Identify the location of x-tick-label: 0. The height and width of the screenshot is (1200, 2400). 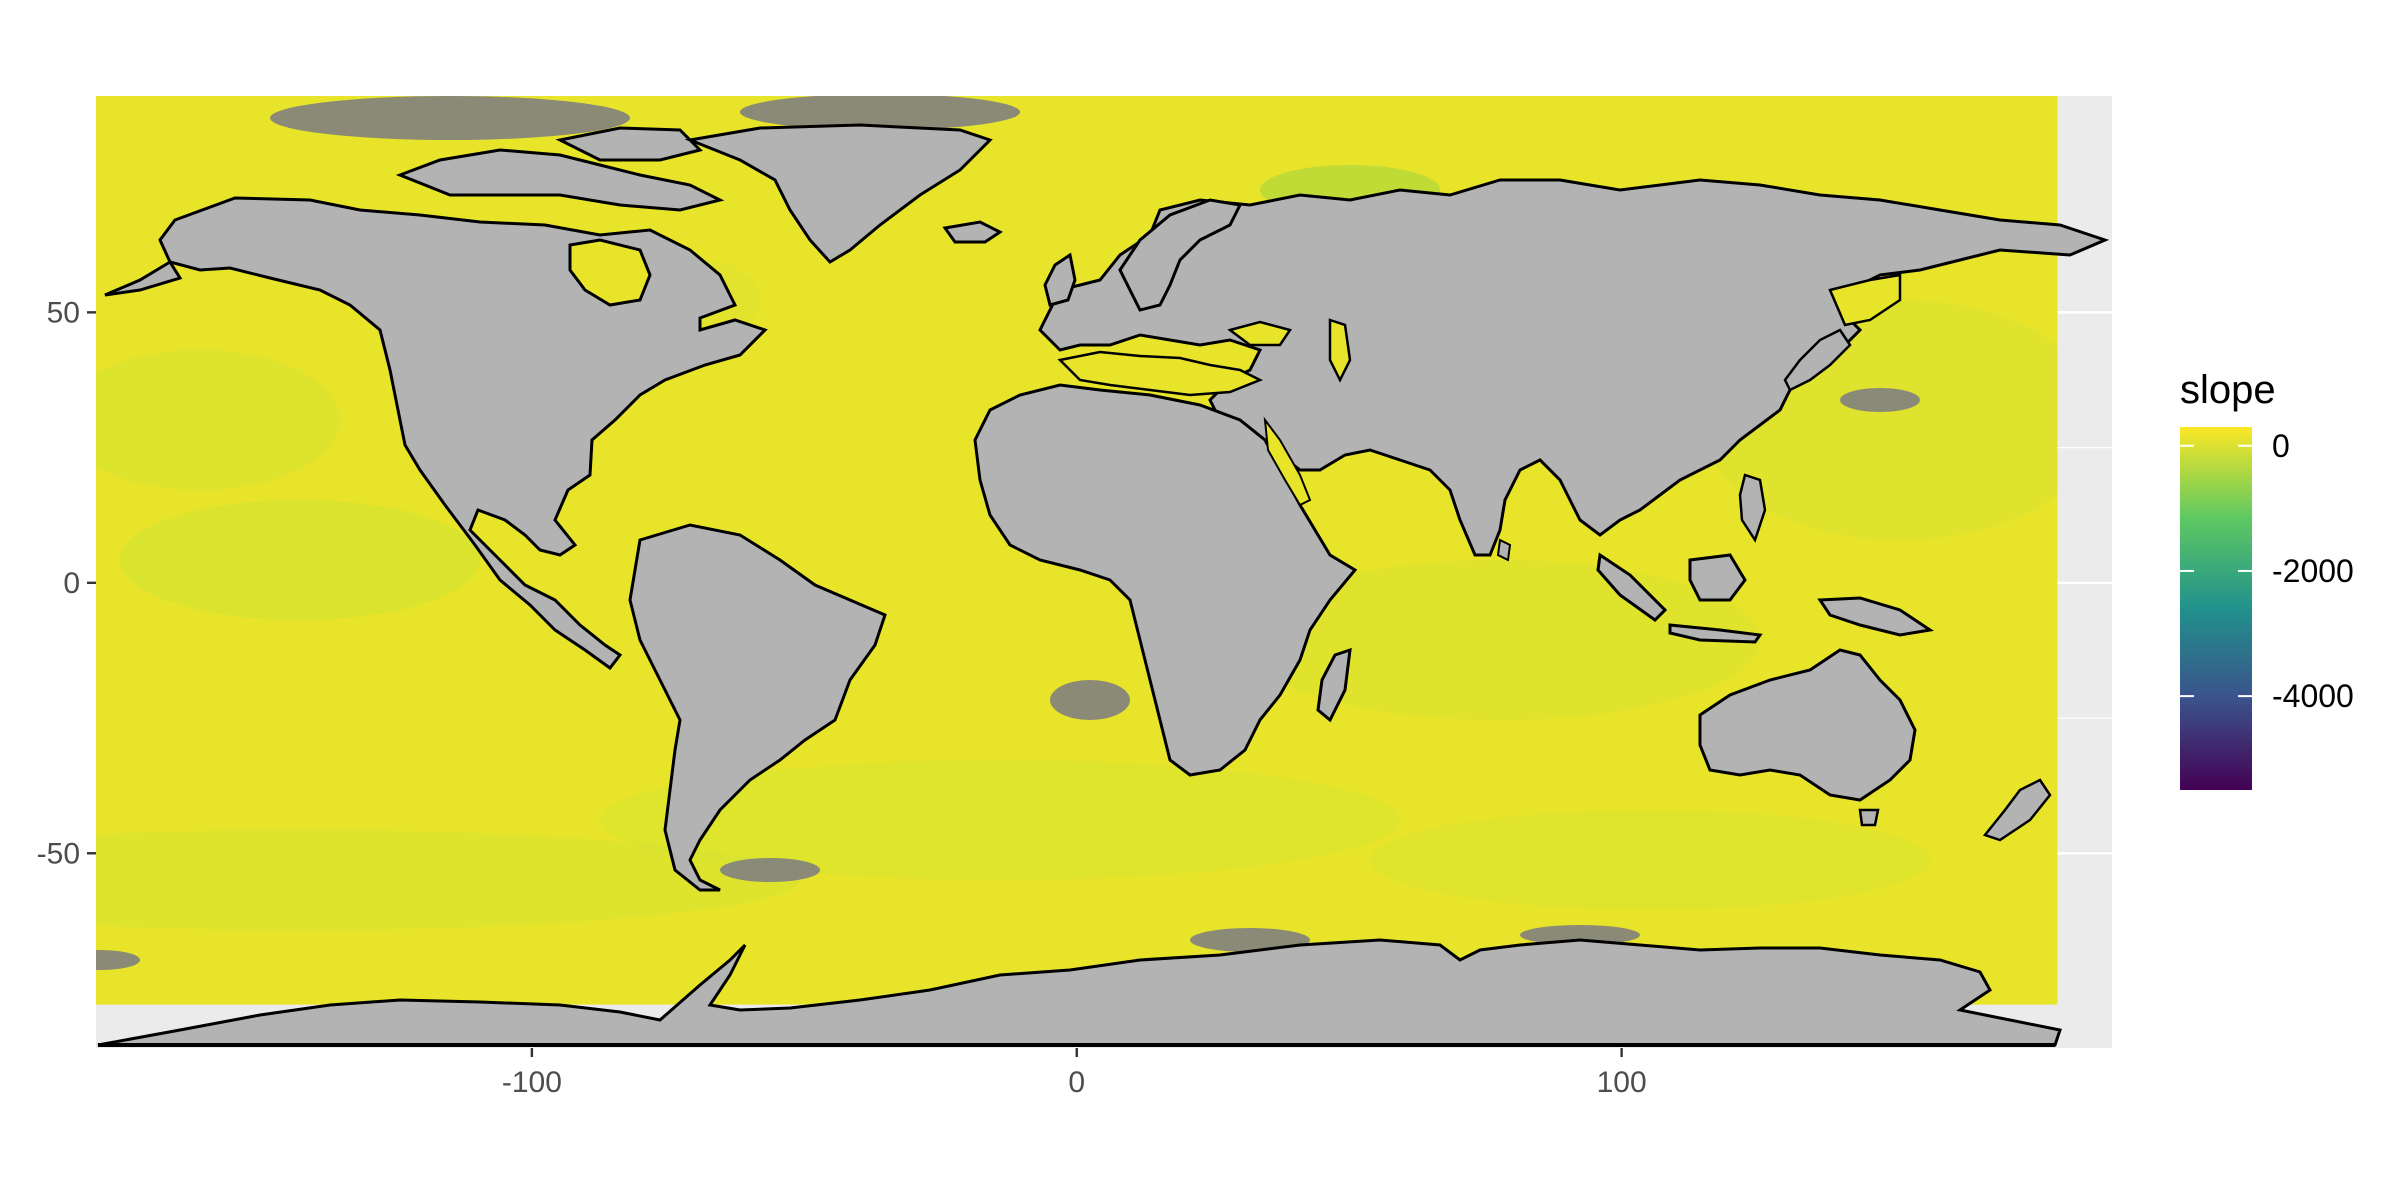
(1076, 1082).